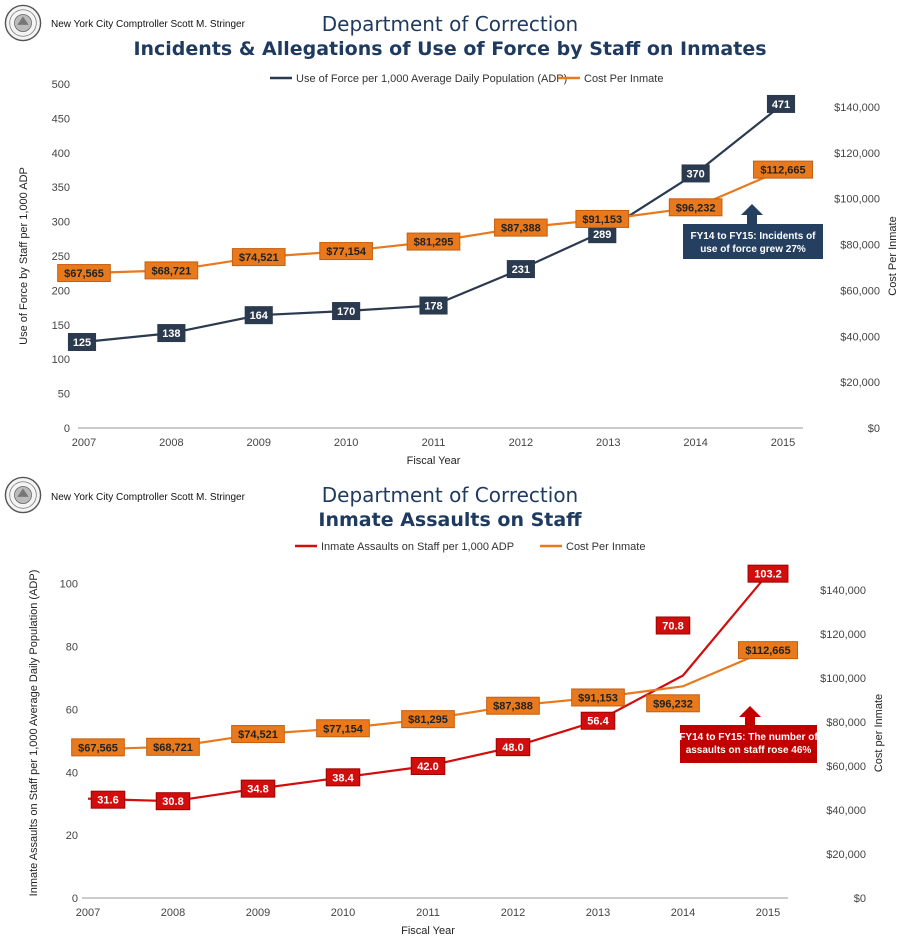  I want to click on y2-tick-label: $60,000, so click(860, 291).